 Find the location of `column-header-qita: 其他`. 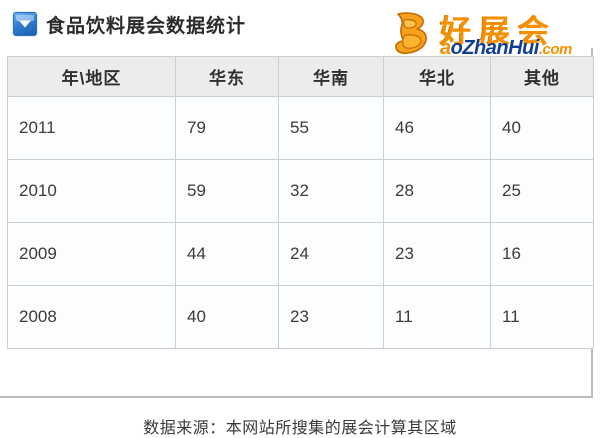

column-header-qita: 其他 is located at coordinates (542, 76).